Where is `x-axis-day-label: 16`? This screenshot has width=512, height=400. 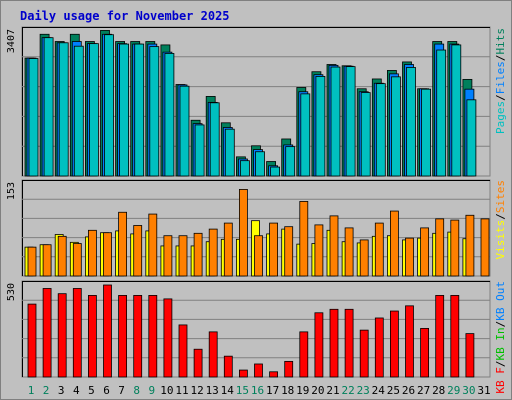
x-axis-day-label: 16 is located at coordinates (257, 390).